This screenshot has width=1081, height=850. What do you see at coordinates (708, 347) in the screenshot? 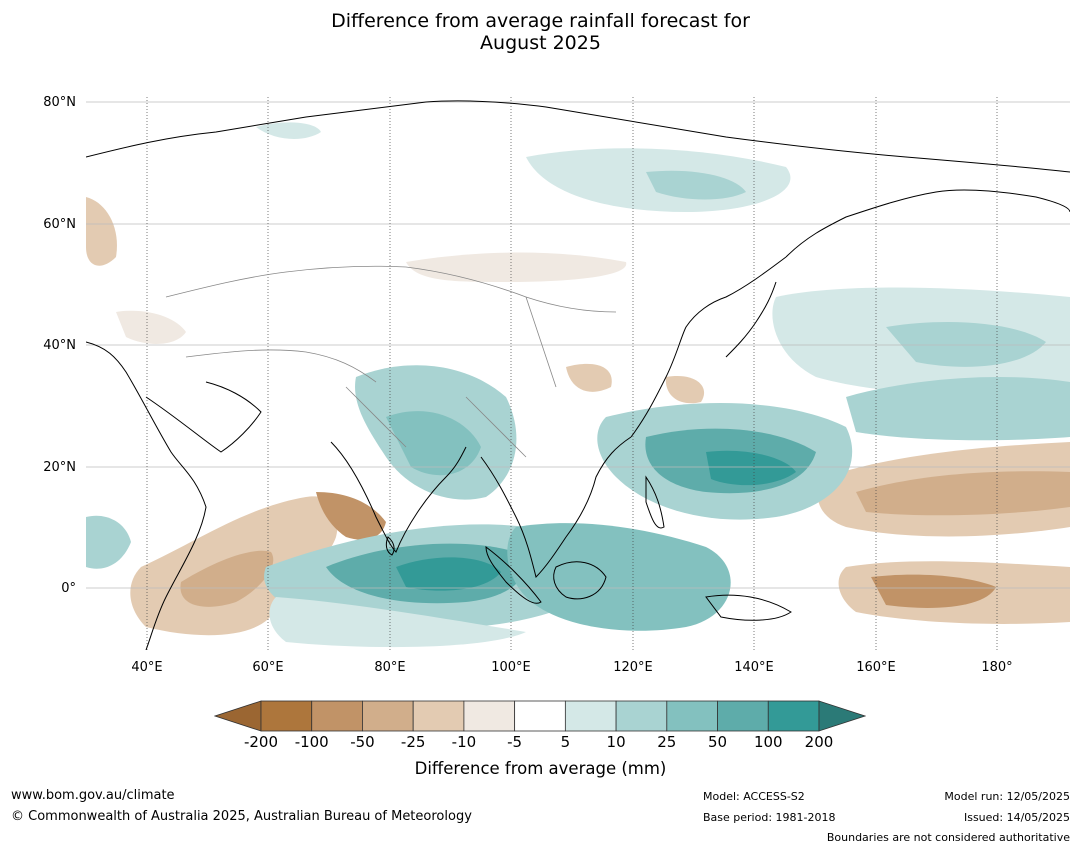
I see `coast-china` at bounding box center [708, 347].